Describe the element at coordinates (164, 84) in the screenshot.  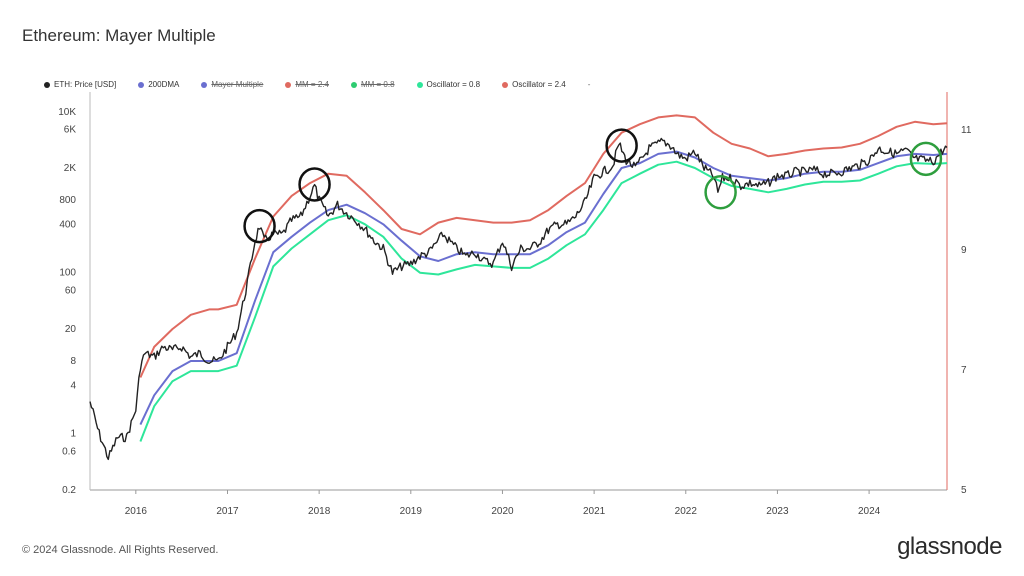
I see `legend-label: 200DMA` at that location.